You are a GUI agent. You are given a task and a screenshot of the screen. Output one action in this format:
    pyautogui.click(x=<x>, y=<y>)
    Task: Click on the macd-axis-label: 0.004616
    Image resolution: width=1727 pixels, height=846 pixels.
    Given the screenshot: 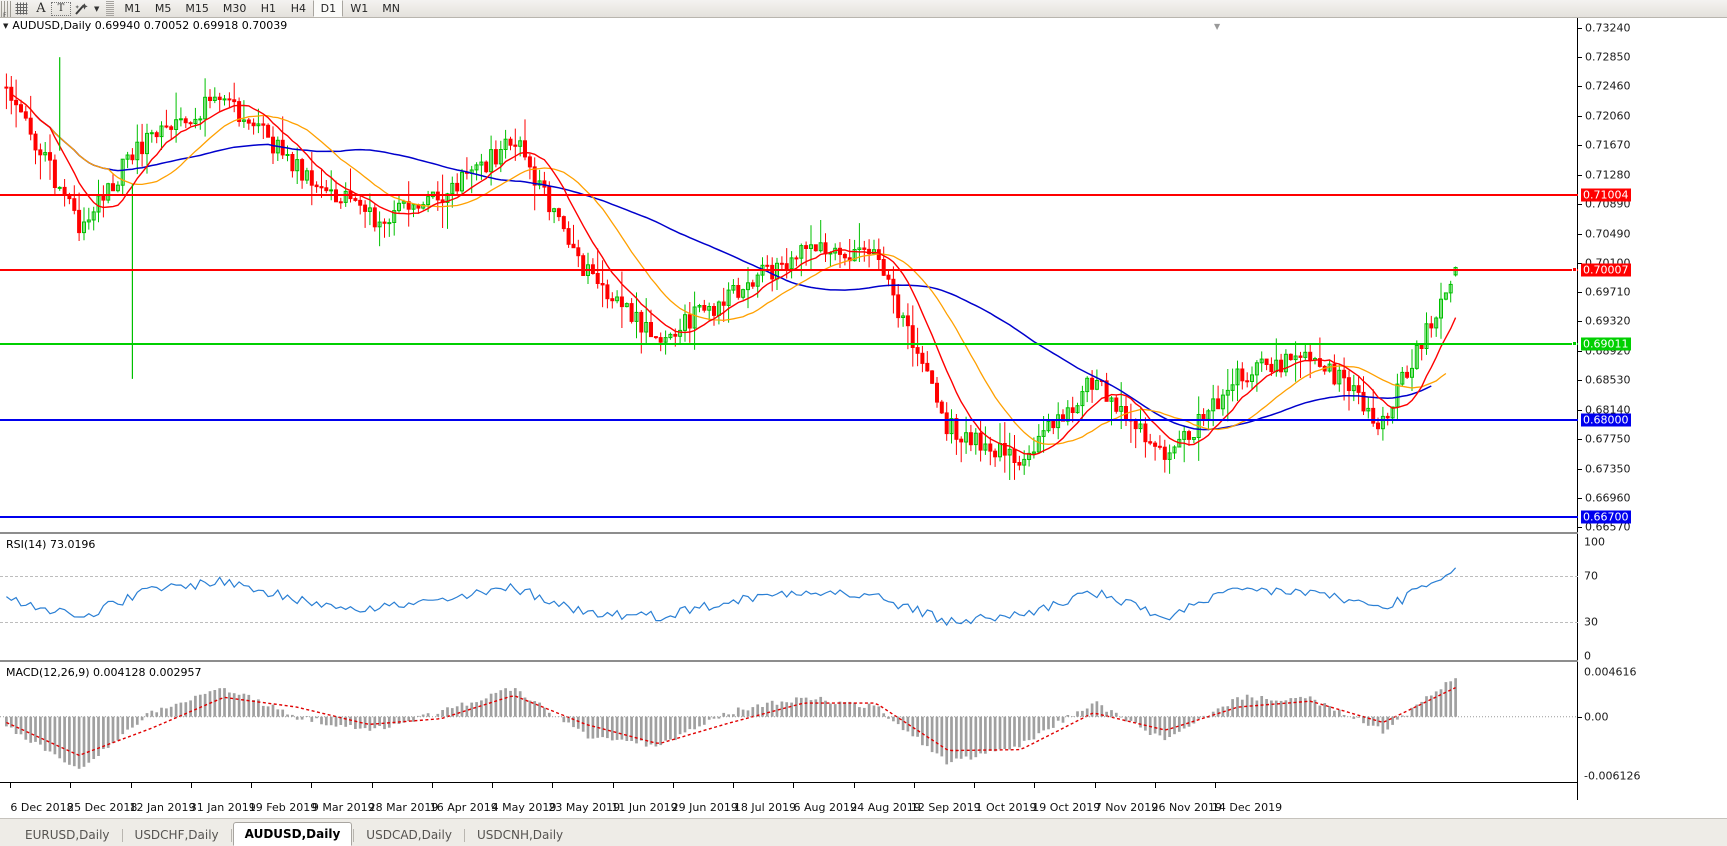 What is the action you would take?
    pyautogui.click(x=1610, y=672)
    